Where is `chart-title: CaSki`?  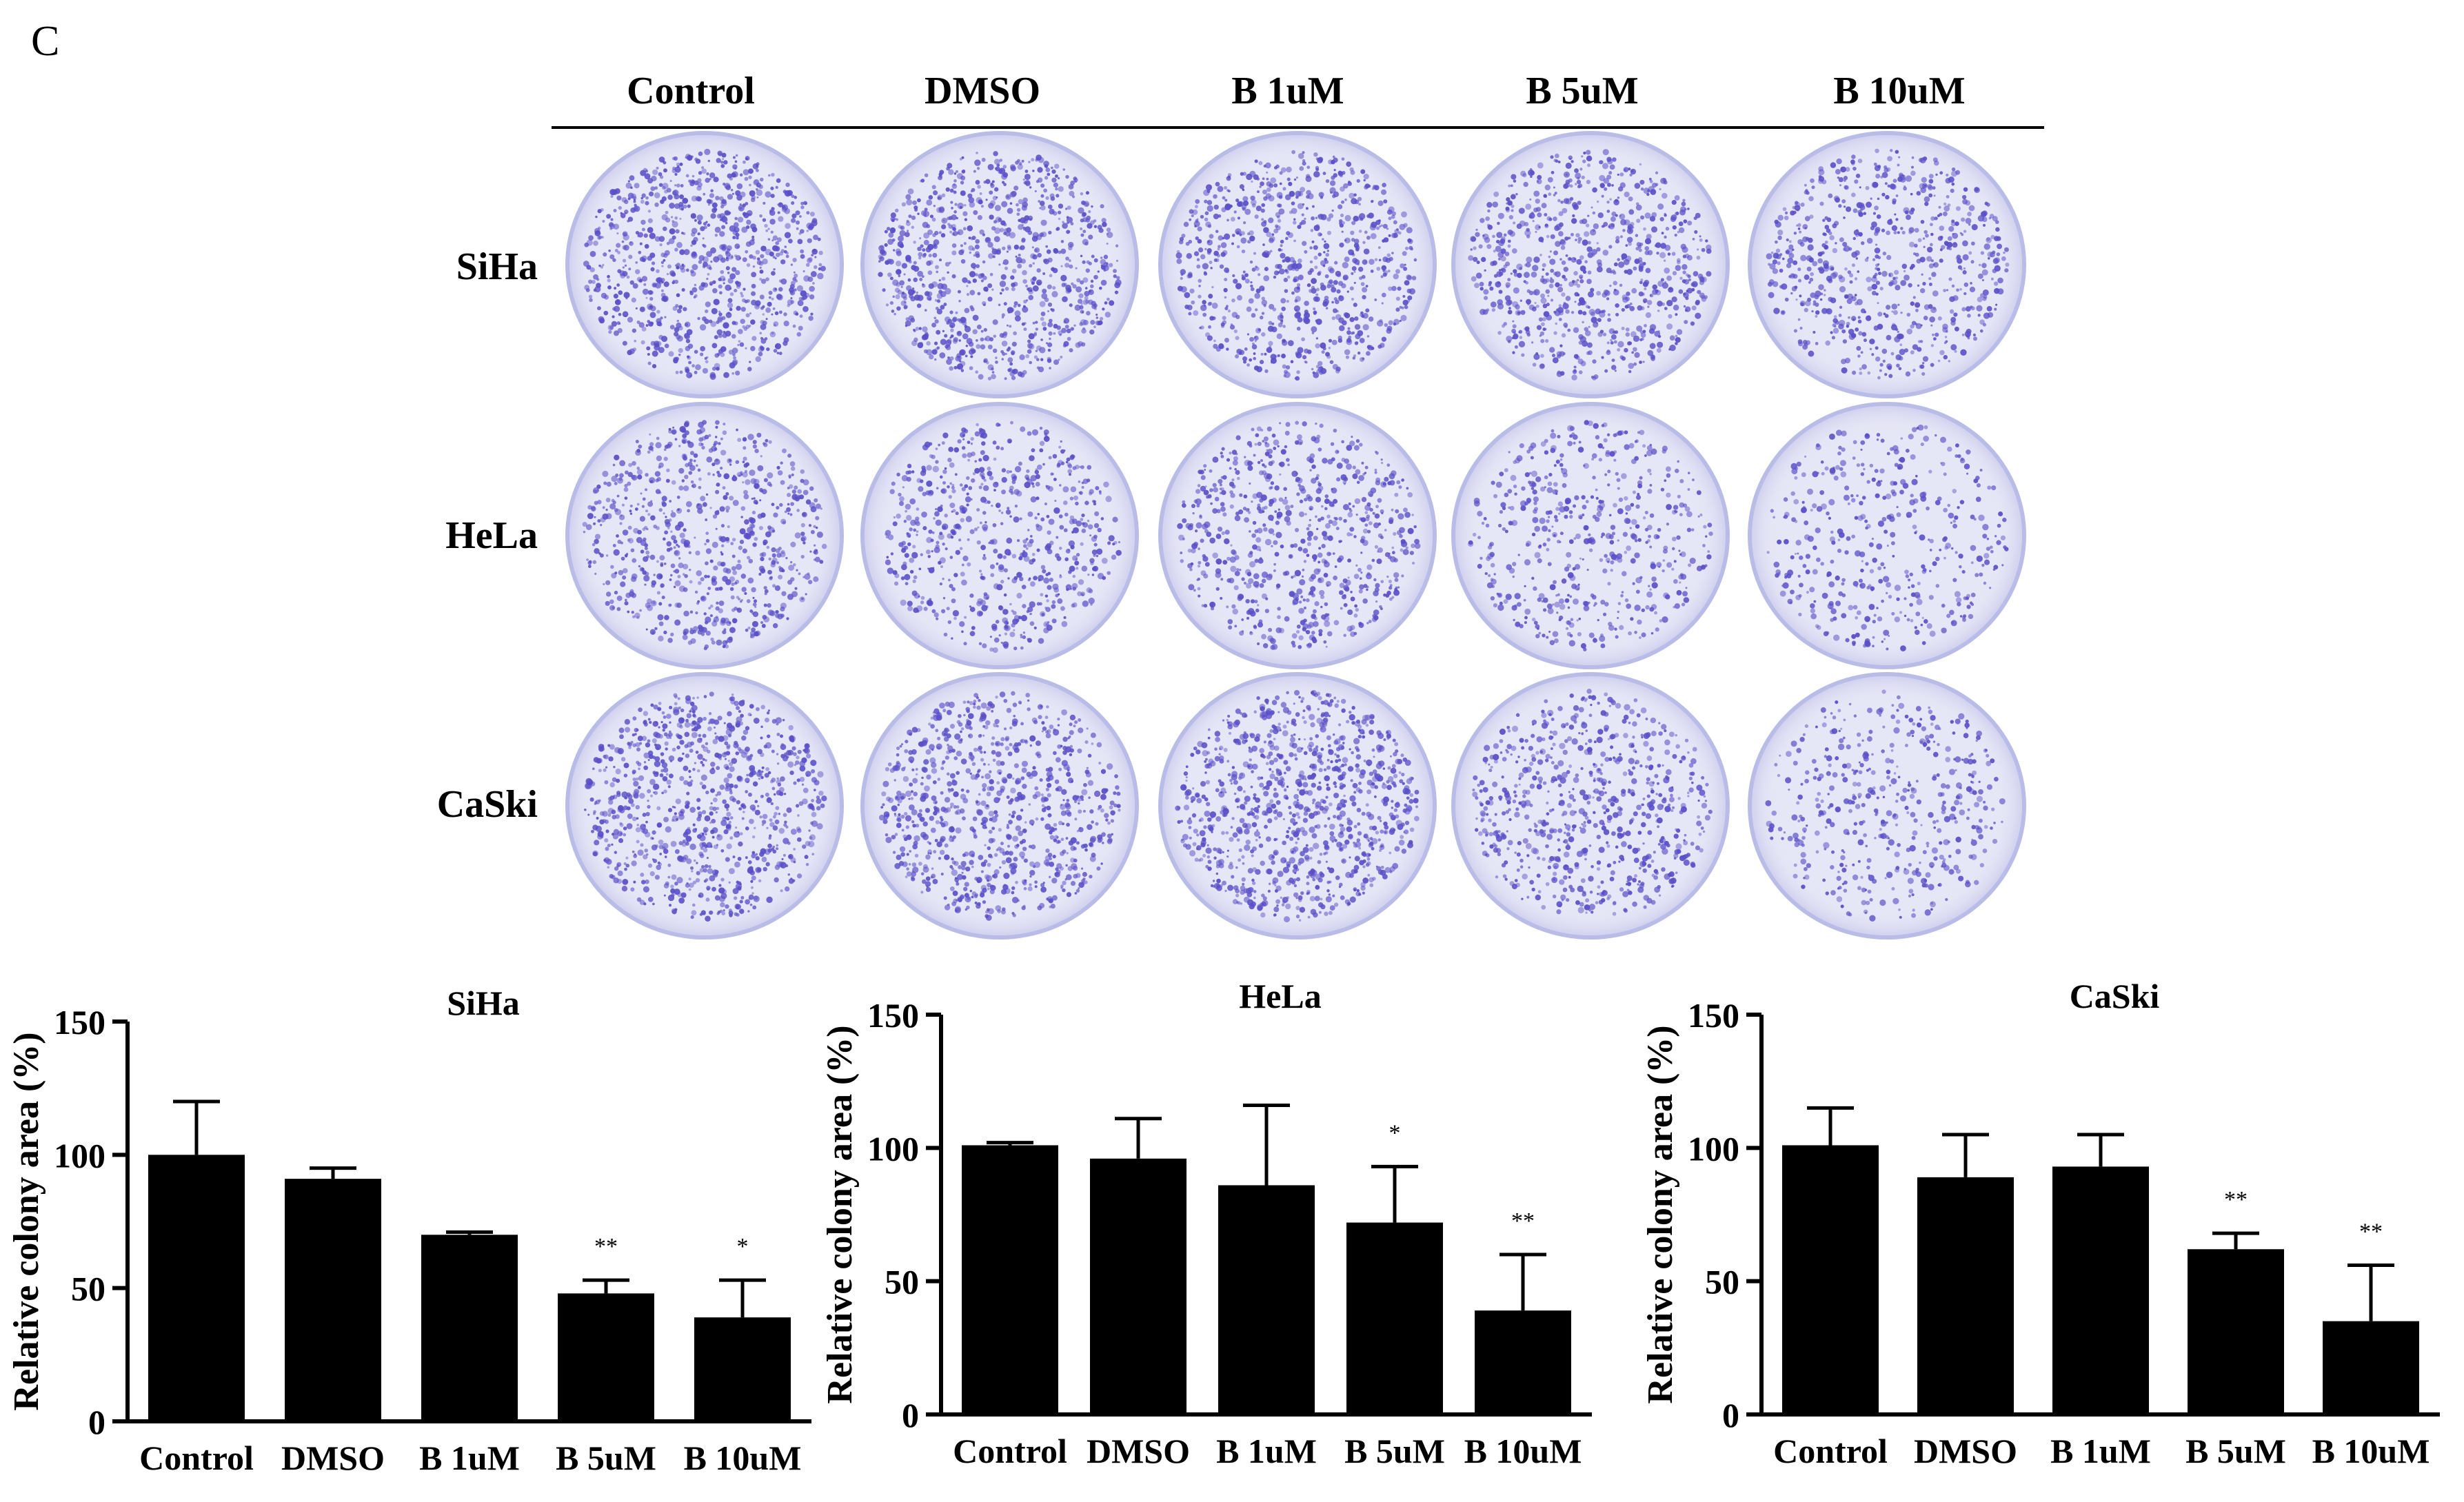 chart-title: CaSki is located at coordinates (2115, 996).